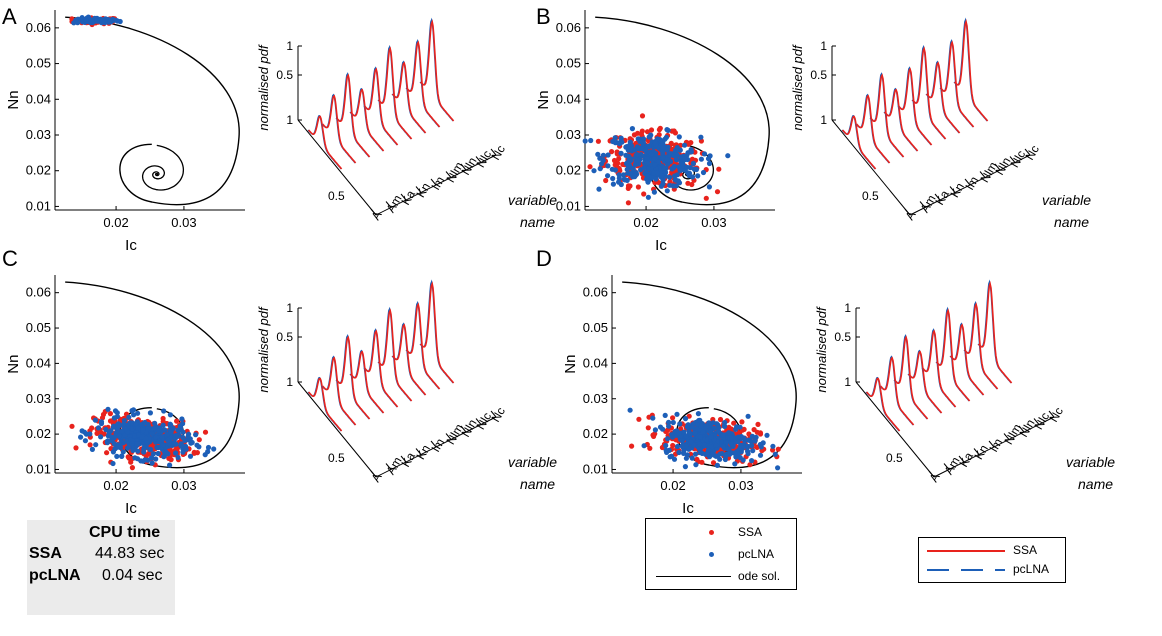 The height and width of the screenshot is (636, 1162). What do you see at coordinates (966, 551) in the screenshot?
I see `legend-pdf-ssa-line` at bounding box center [966, 551].